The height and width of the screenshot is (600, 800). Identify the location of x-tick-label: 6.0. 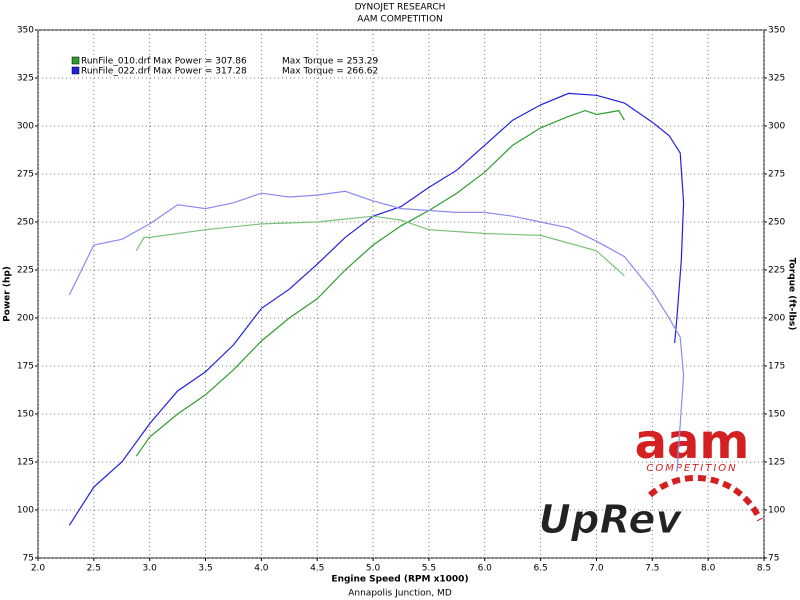
(485, 569).